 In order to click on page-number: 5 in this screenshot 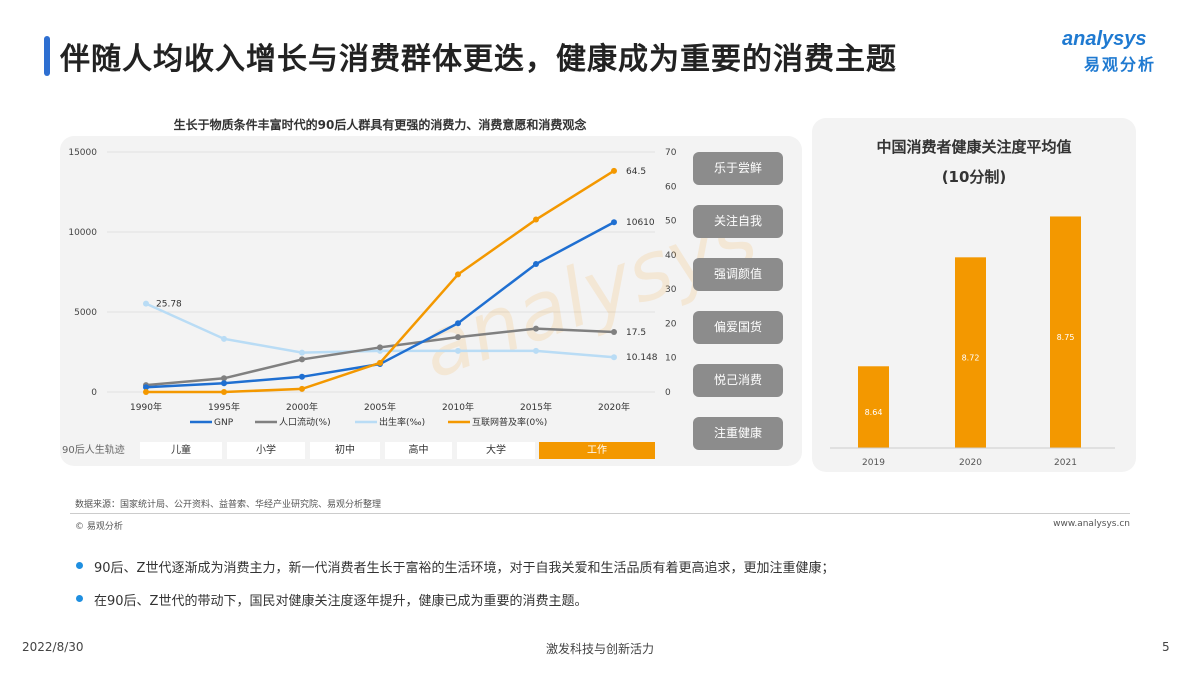, I will do `click(1166, 647)`.